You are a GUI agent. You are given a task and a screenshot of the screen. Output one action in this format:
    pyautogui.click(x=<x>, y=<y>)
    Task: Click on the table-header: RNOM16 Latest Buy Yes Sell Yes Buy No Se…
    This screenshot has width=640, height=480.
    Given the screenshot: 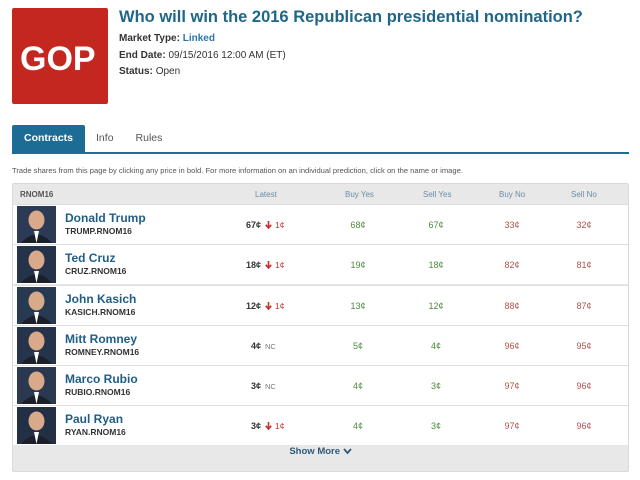 What is the action you would take?
    pyautogui.click(x=320, y=194)
    